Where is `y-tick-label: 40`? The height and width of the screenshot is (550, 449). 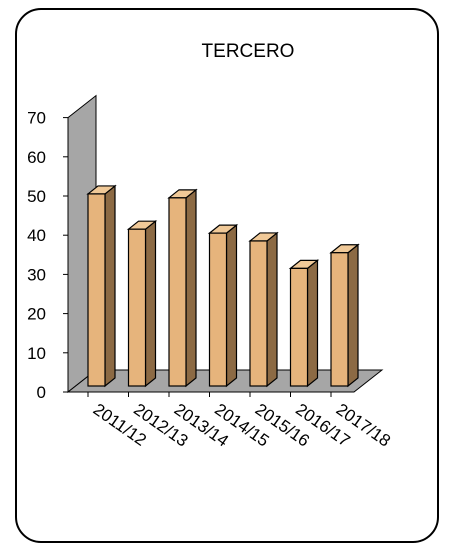
y-tick-label: 40 is located at coordinates (36, 235).